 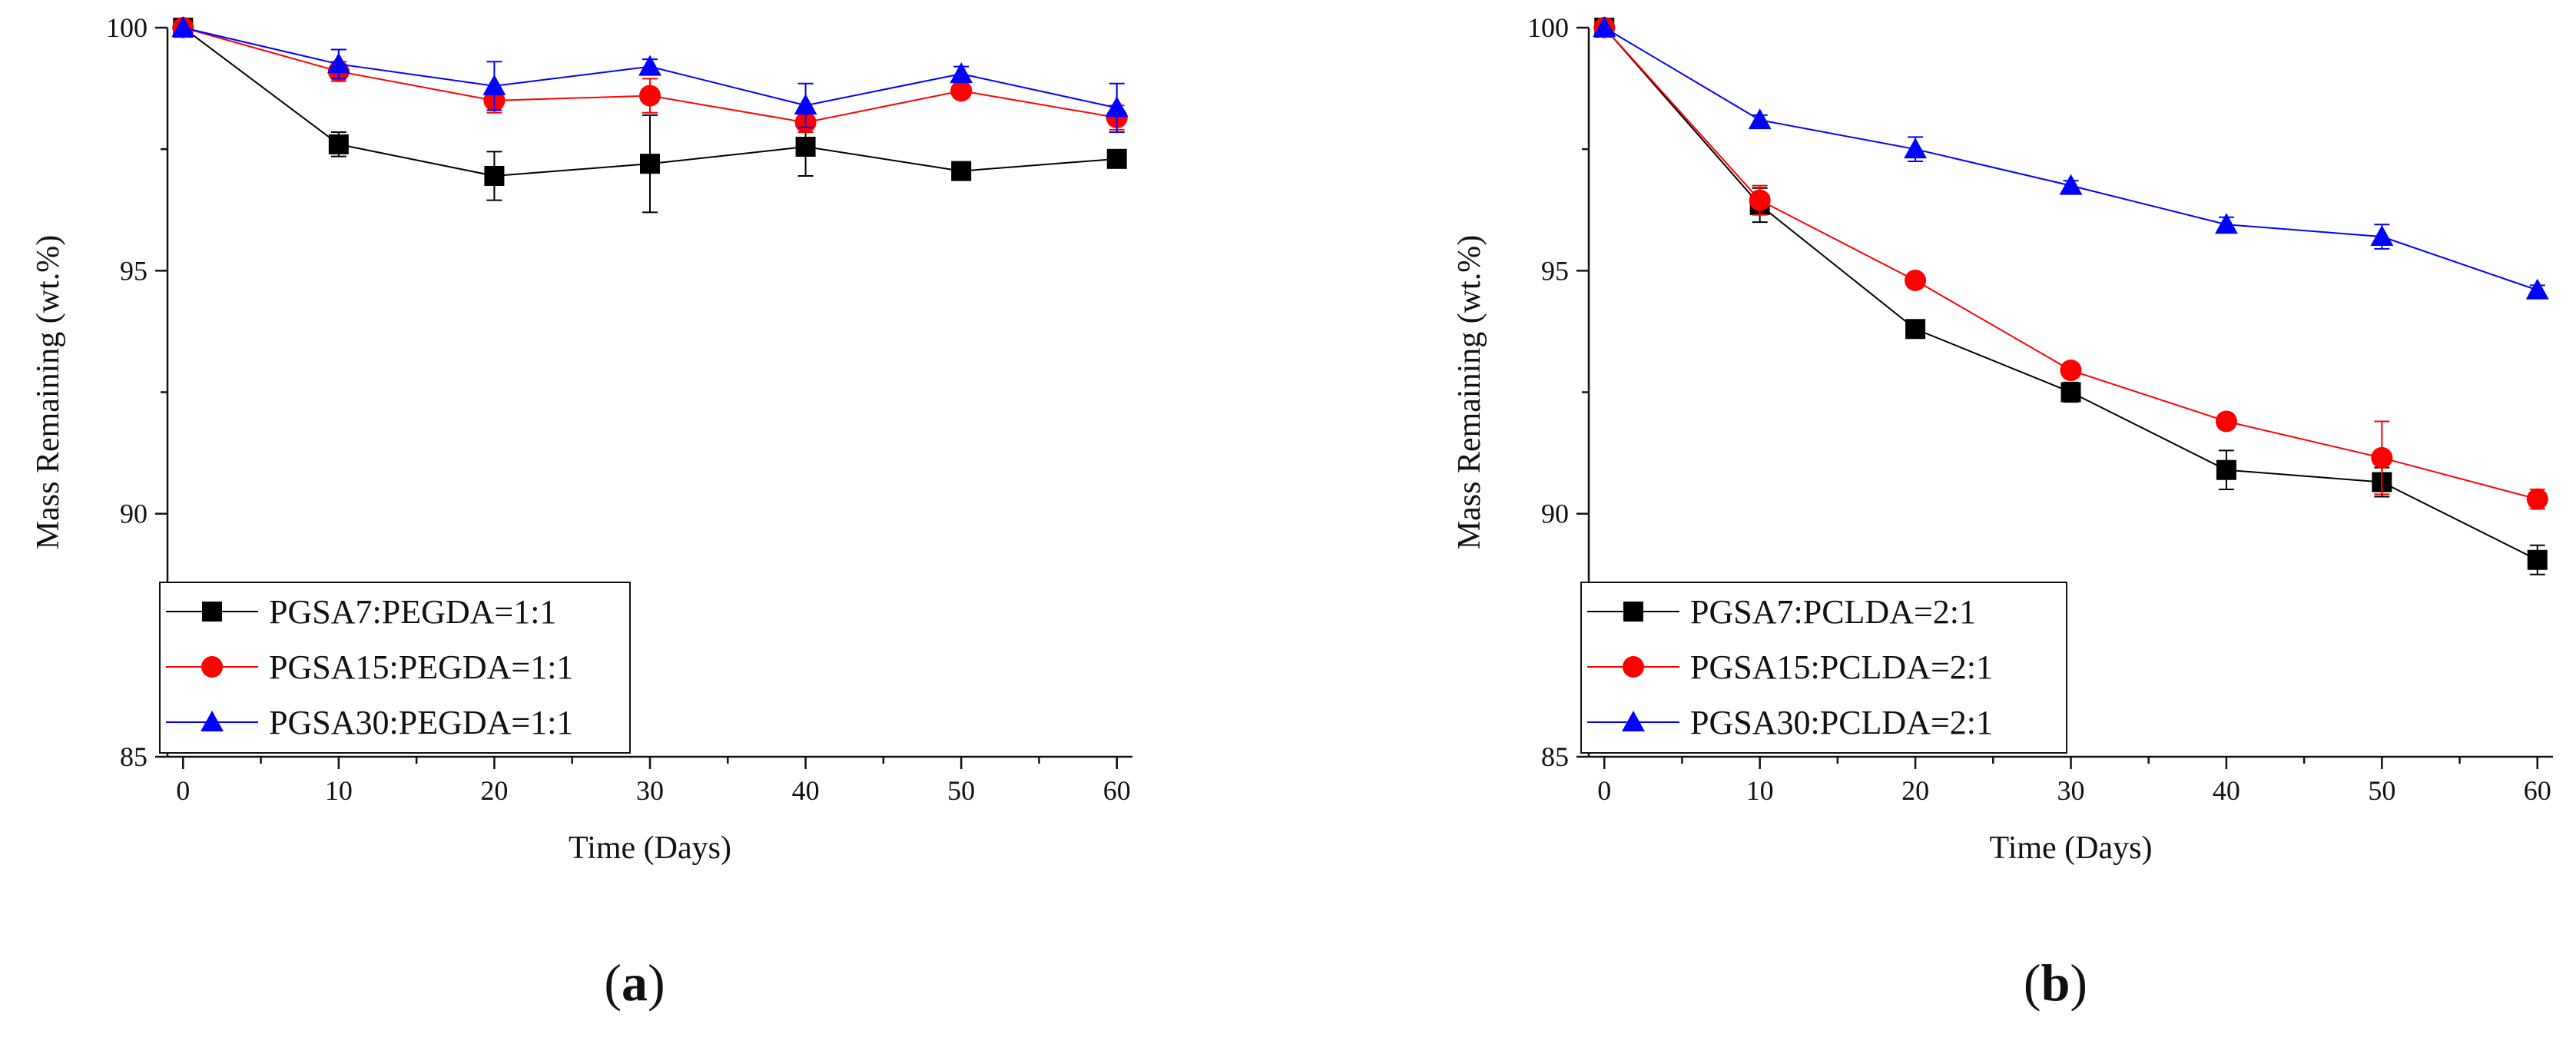 I want to click on panel-label-letter: b, so click(x=2055, y=982).